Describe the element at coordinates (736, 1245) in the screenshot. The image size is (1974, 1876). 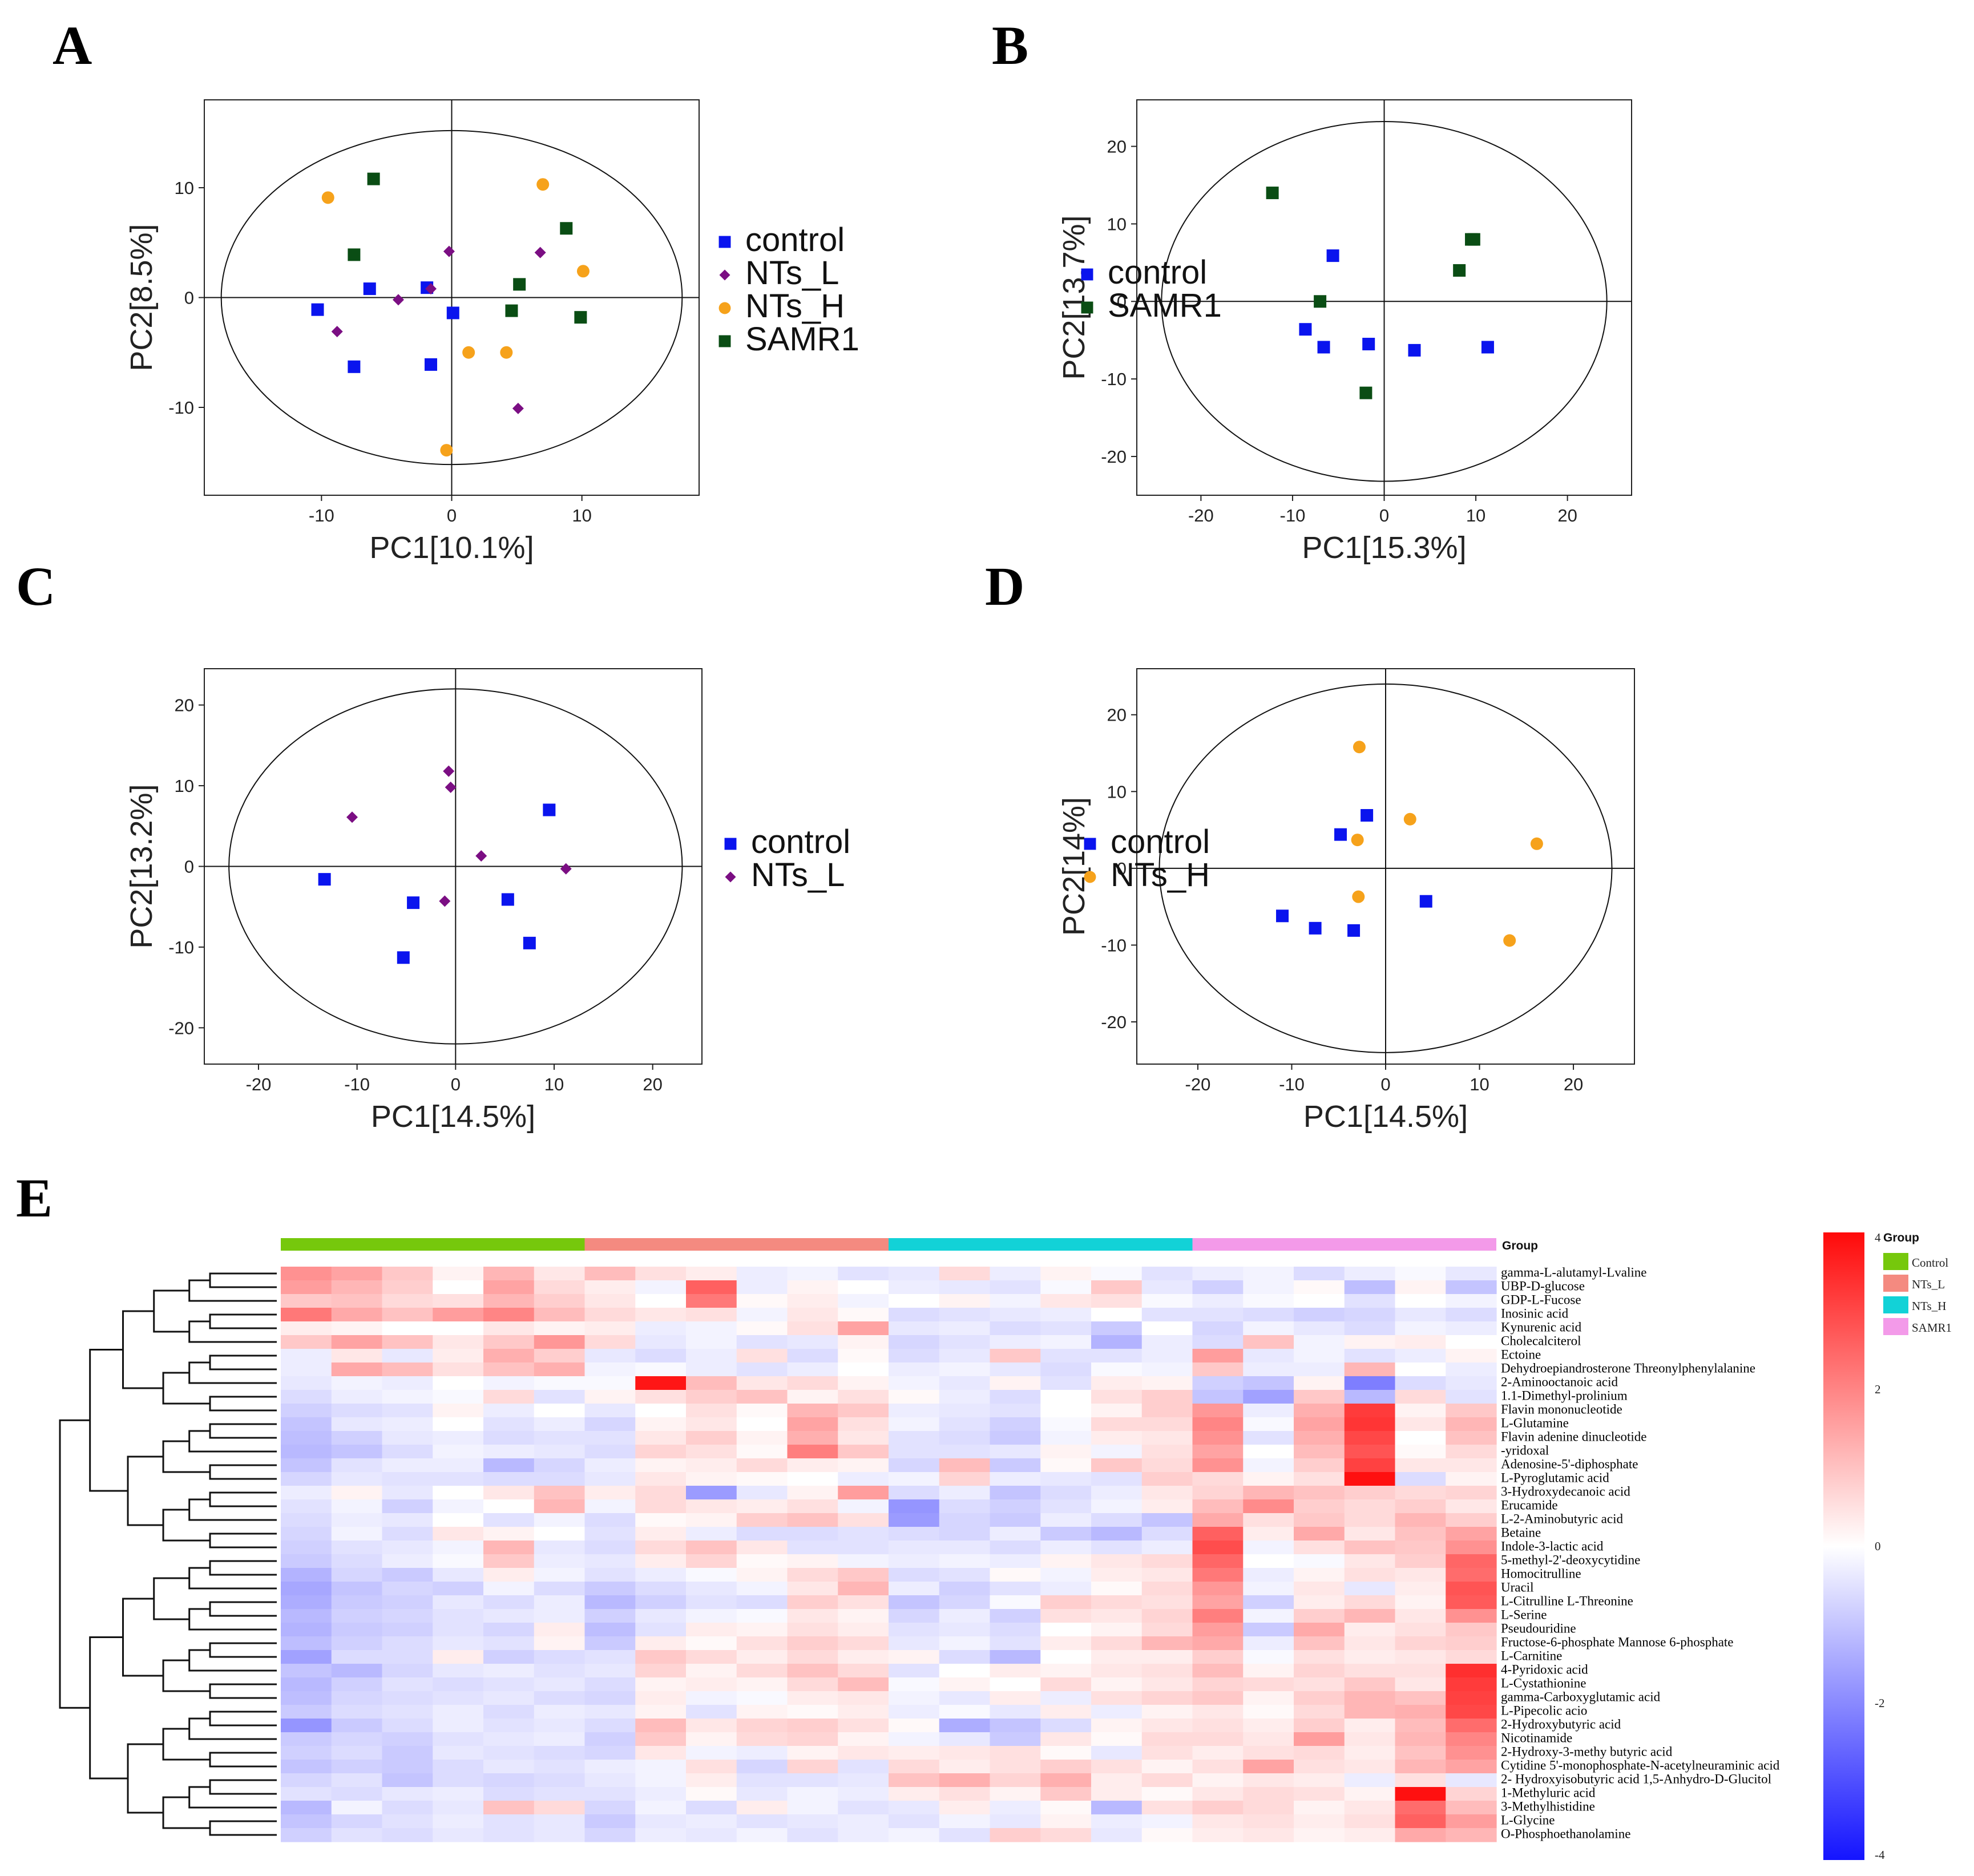
I see `group-bar-NTs_L` at that location.